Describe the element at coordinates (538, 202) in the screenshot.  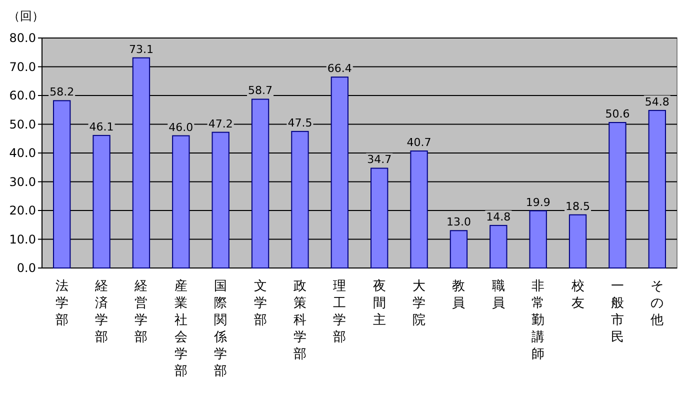
I see `data-label: 19.9` at that location.